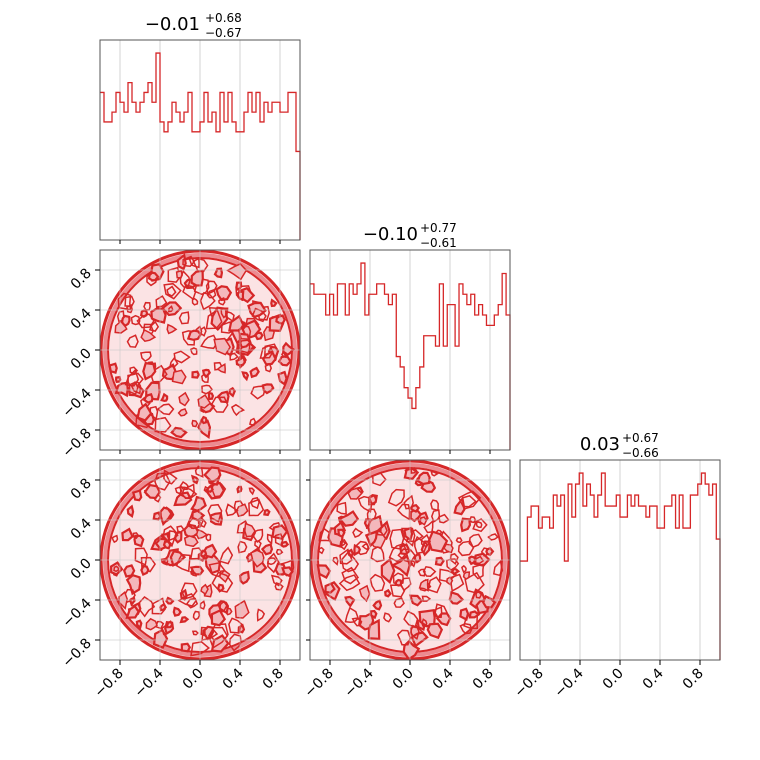  I want to click on title-dim2: 0.03, so click(600, 444).